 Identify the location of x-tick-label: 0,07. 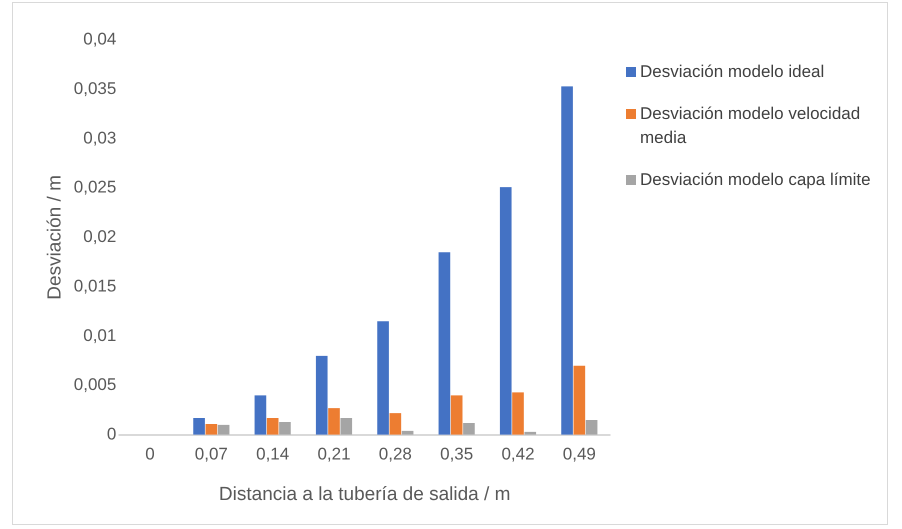
(211, 454).